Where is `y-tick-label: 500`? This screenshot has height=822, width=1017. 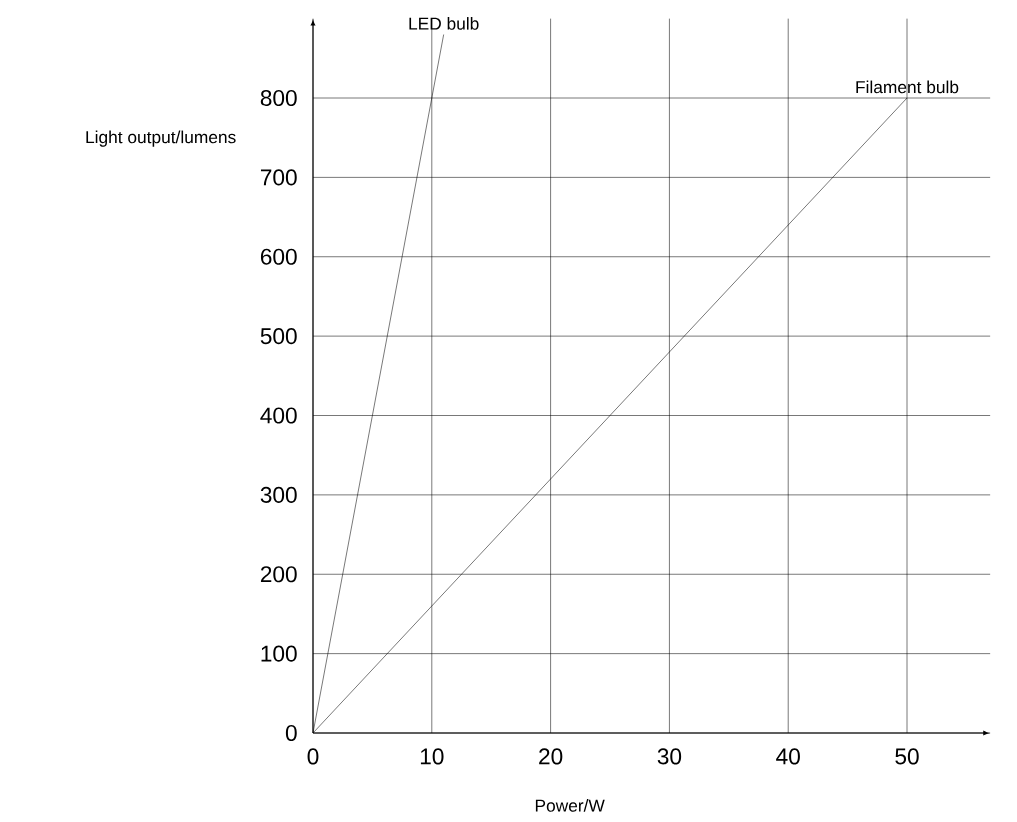
y-tick-label: 500 is located at coordinates (278, 336).